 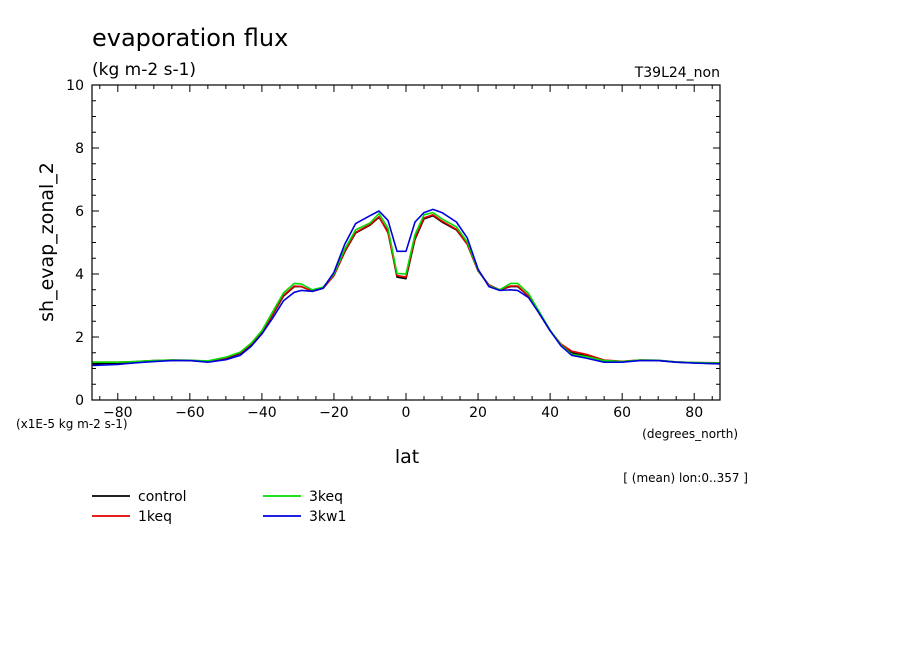 I want to click on y-tick-label: 2, so click(x=79, y=338).